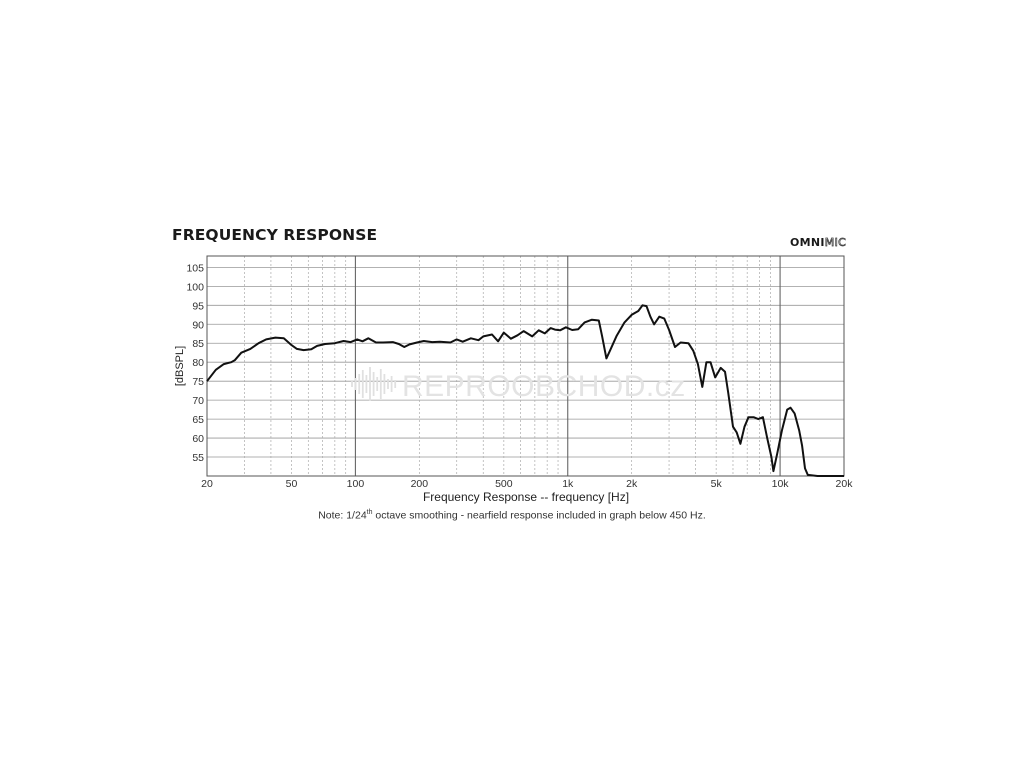  I want to click on frequency-response-line, so click(525, 390).